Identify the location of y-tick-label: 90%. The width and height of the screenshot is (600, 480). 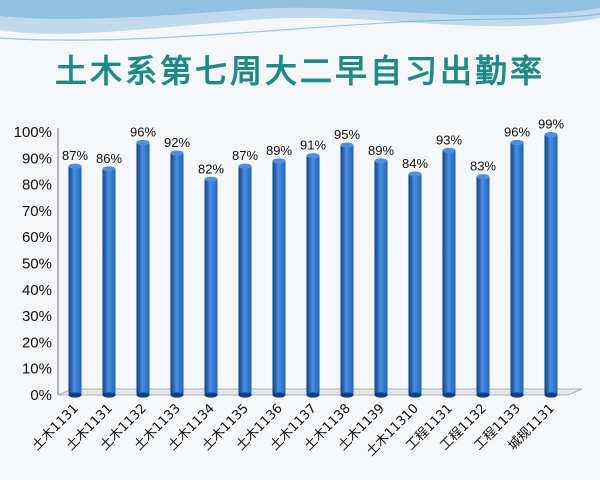
(37, 158).